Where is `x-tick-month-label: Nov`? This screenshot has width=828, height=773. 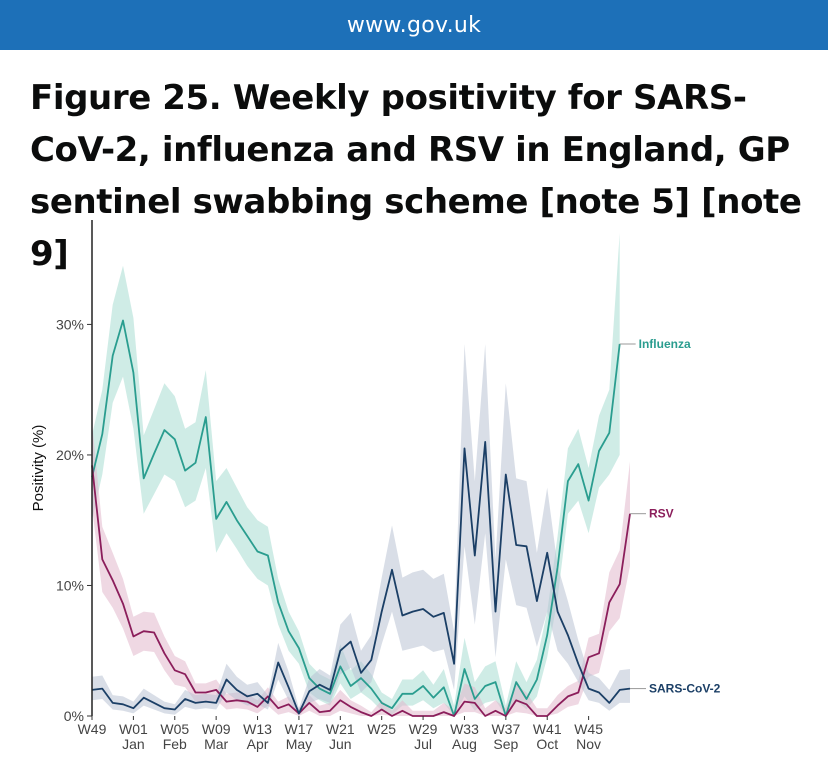
x-tick-month-label: Nov is located at coordinates (588, 744).